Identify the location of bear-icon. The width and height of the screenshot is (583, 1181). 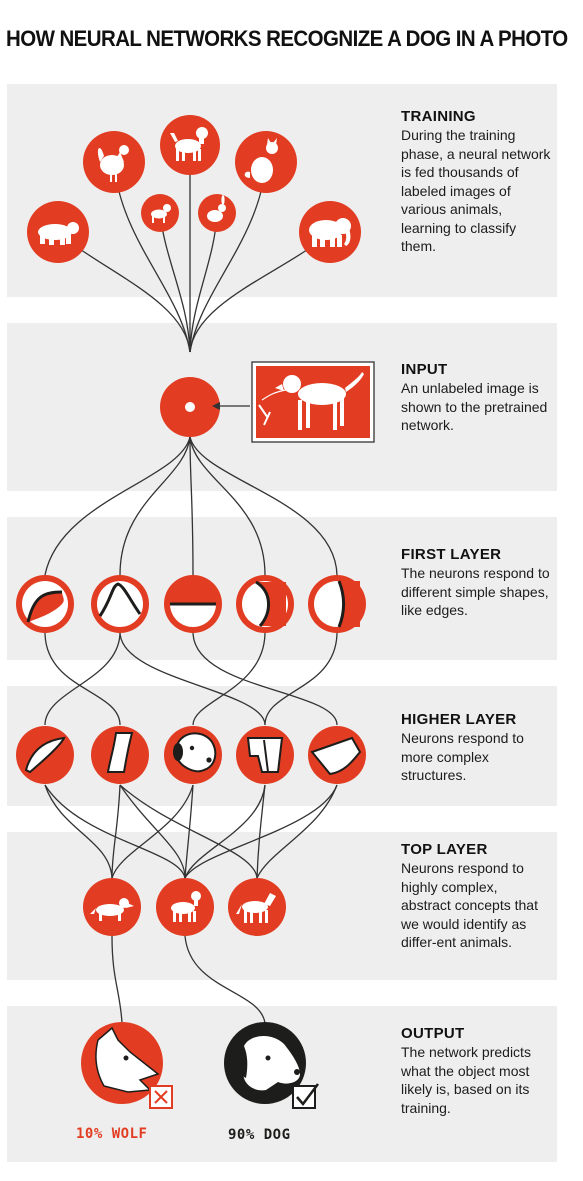
(58, 233).